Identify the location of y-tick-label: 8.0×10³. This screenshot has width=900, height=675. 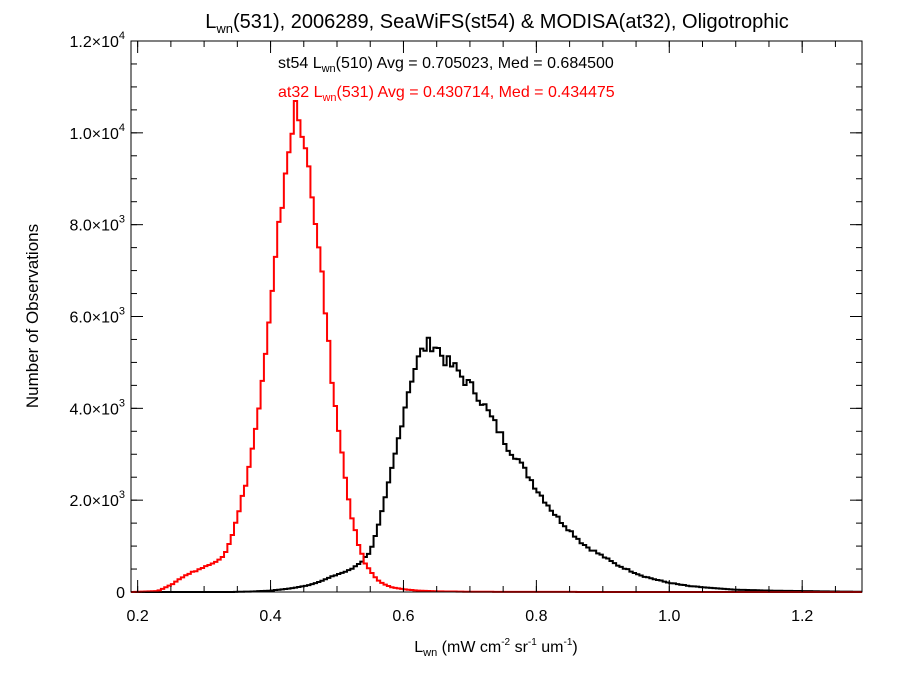
(97, 224).